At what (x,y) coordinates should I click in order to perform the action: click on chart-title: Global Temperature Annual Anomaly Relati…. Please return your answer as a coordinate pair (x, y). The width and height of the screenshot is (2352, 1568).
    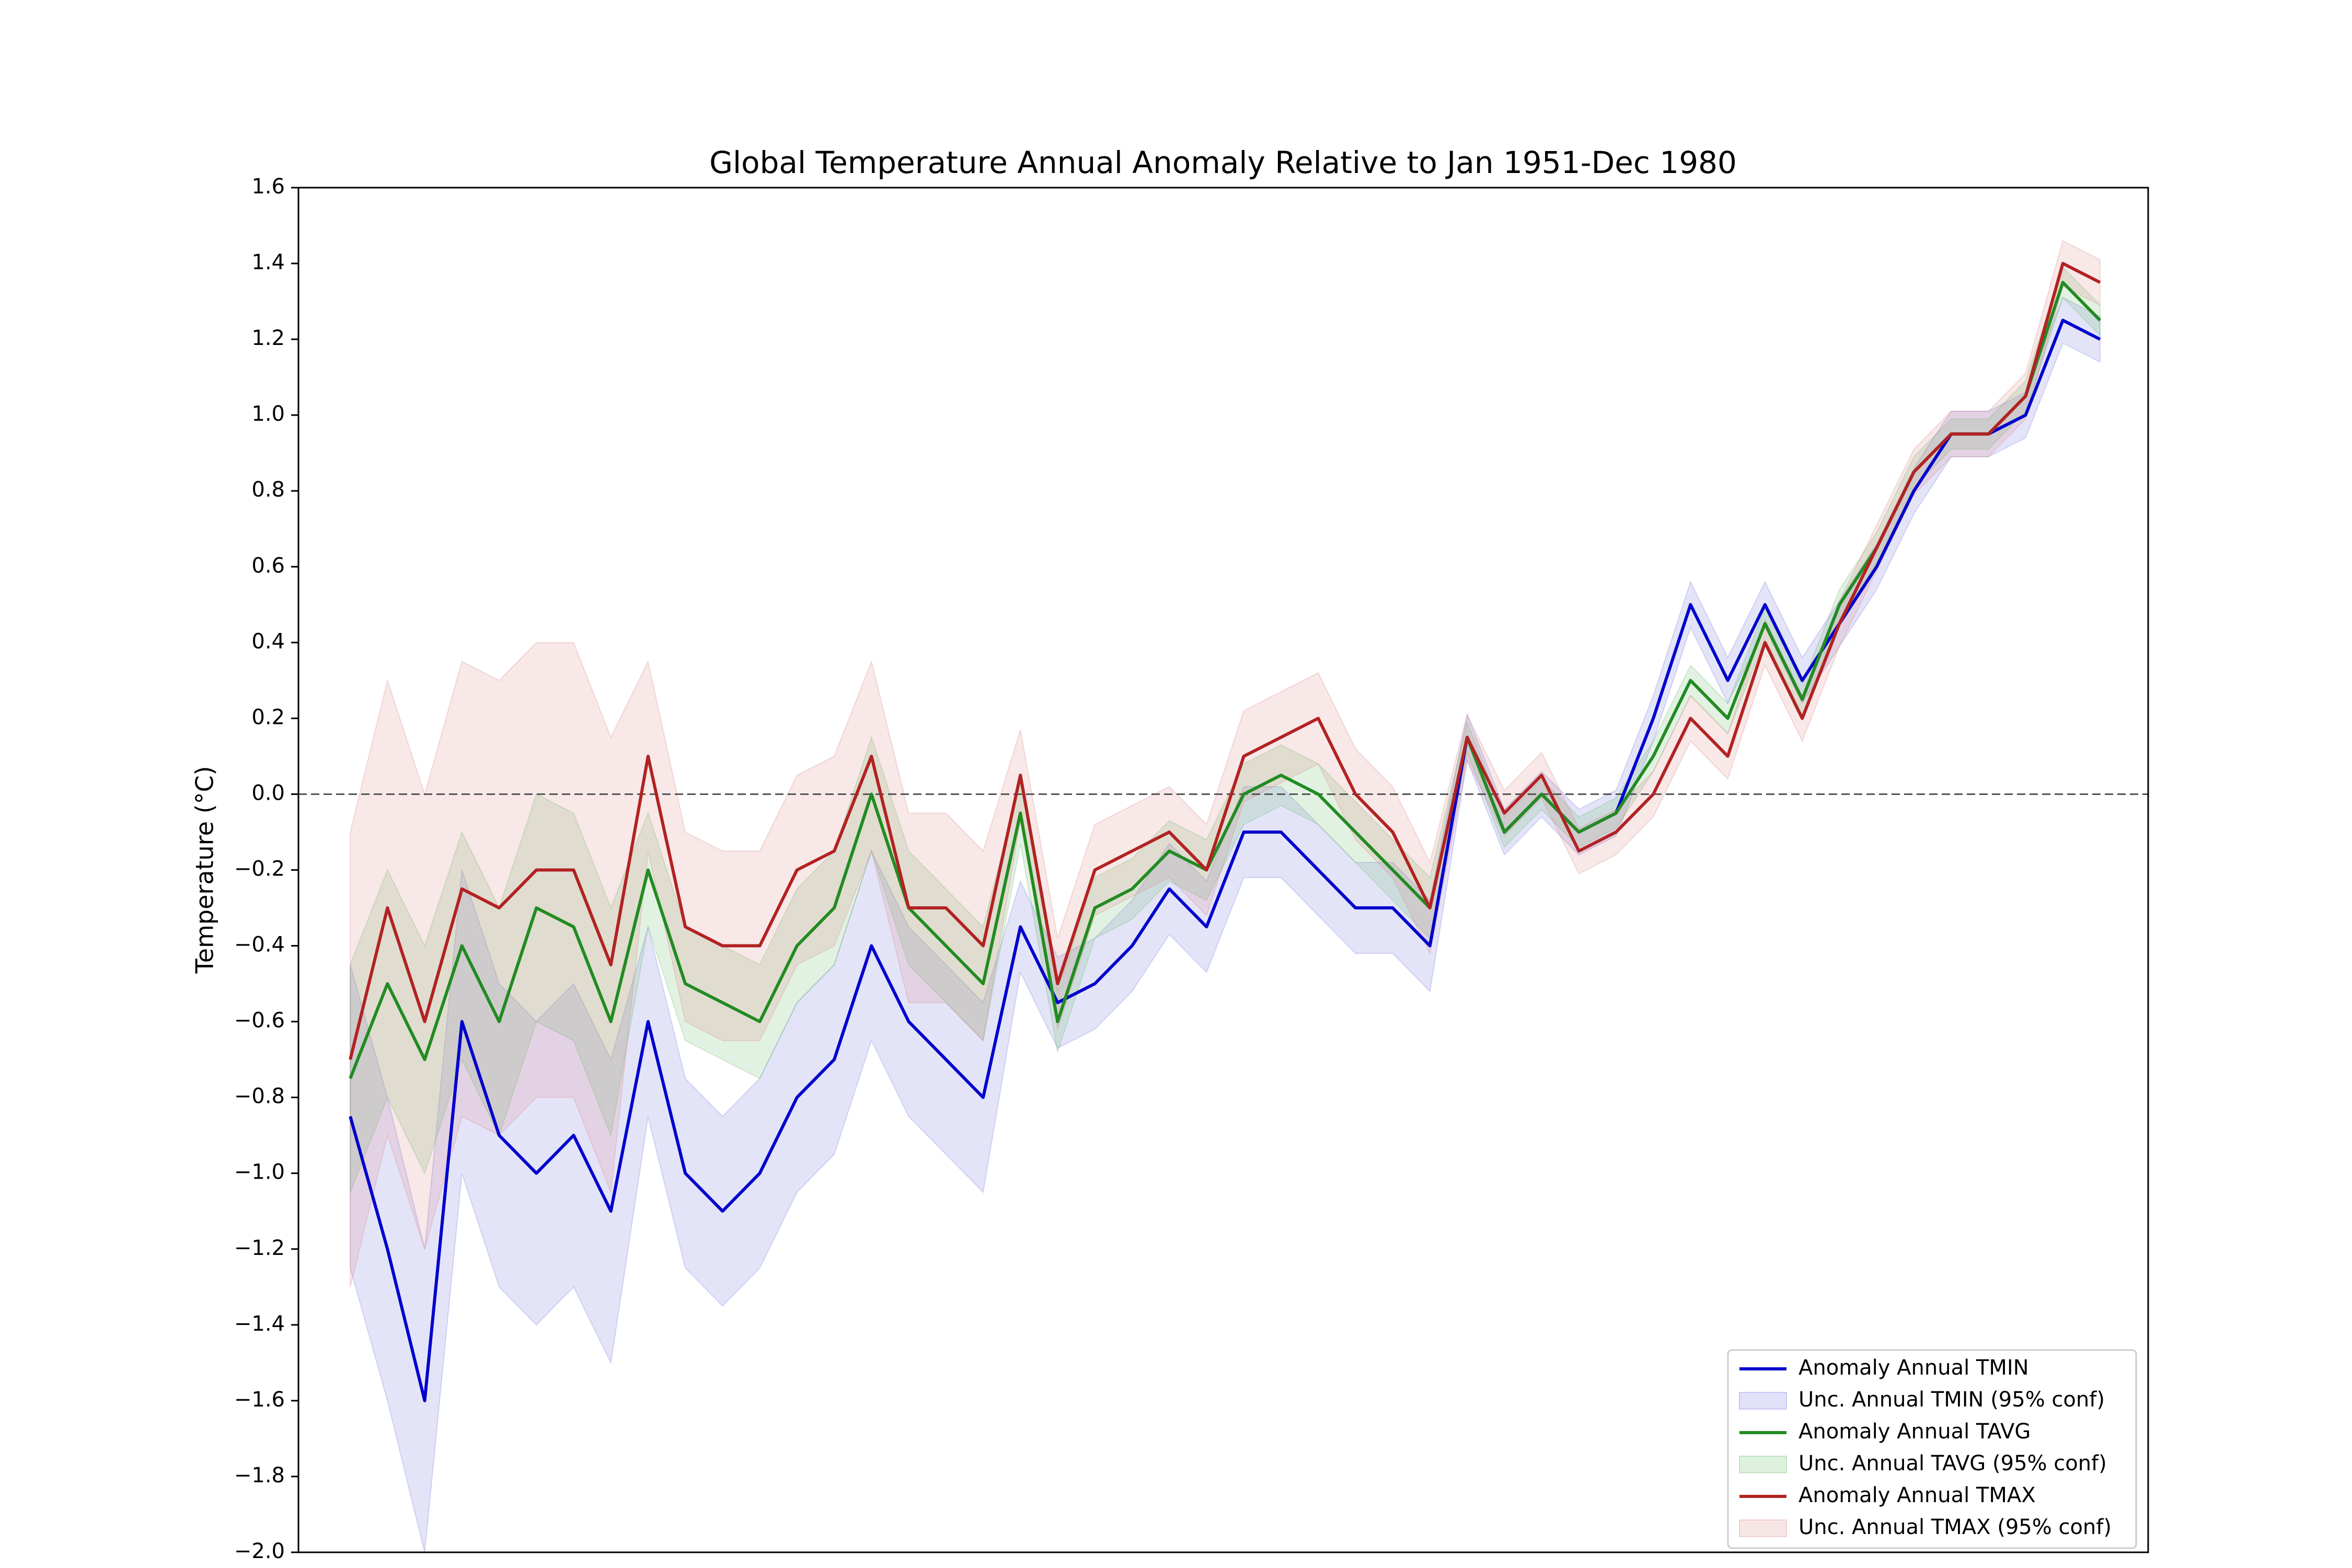
    Looking at the image, I should click on (1223, 162).